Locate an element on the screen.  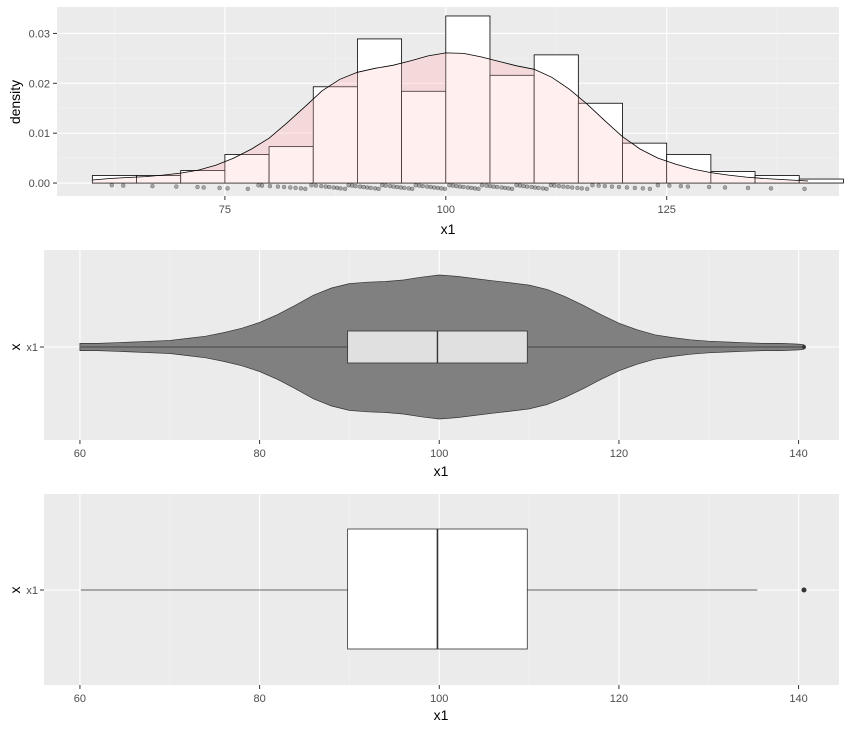
rug-points-layer is located at coordinates (458, 187).